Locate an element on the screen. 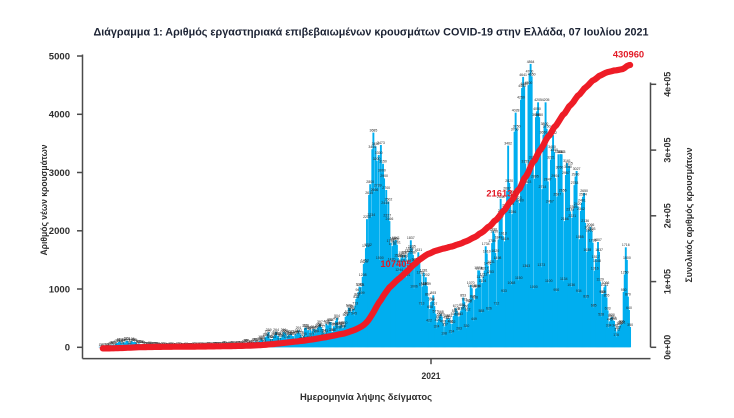 The width and height of the screenshot is (734, 418). svg-text: 545 is located at coordinates (354, 313).